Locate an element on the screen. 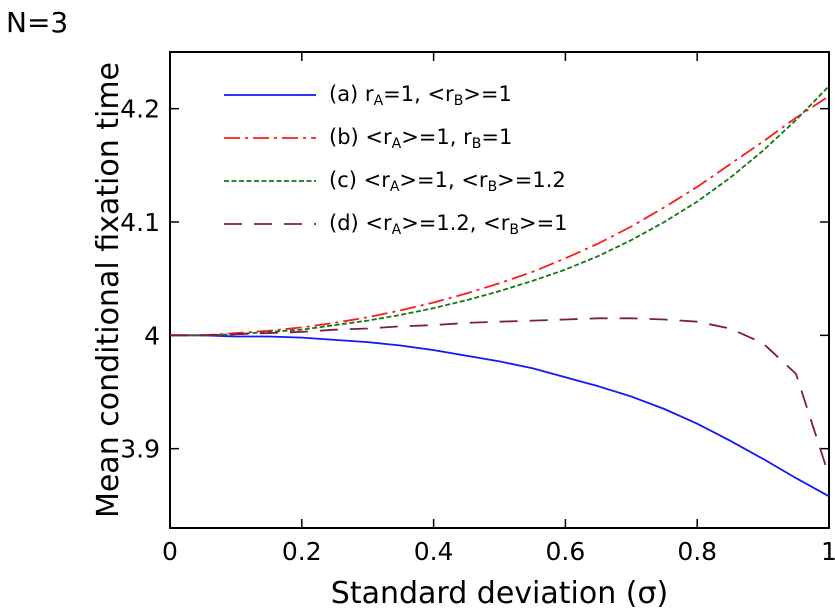 This screenshot has height=615, width=835. legend-text-part: =1 is located at coordinates (496, 137).